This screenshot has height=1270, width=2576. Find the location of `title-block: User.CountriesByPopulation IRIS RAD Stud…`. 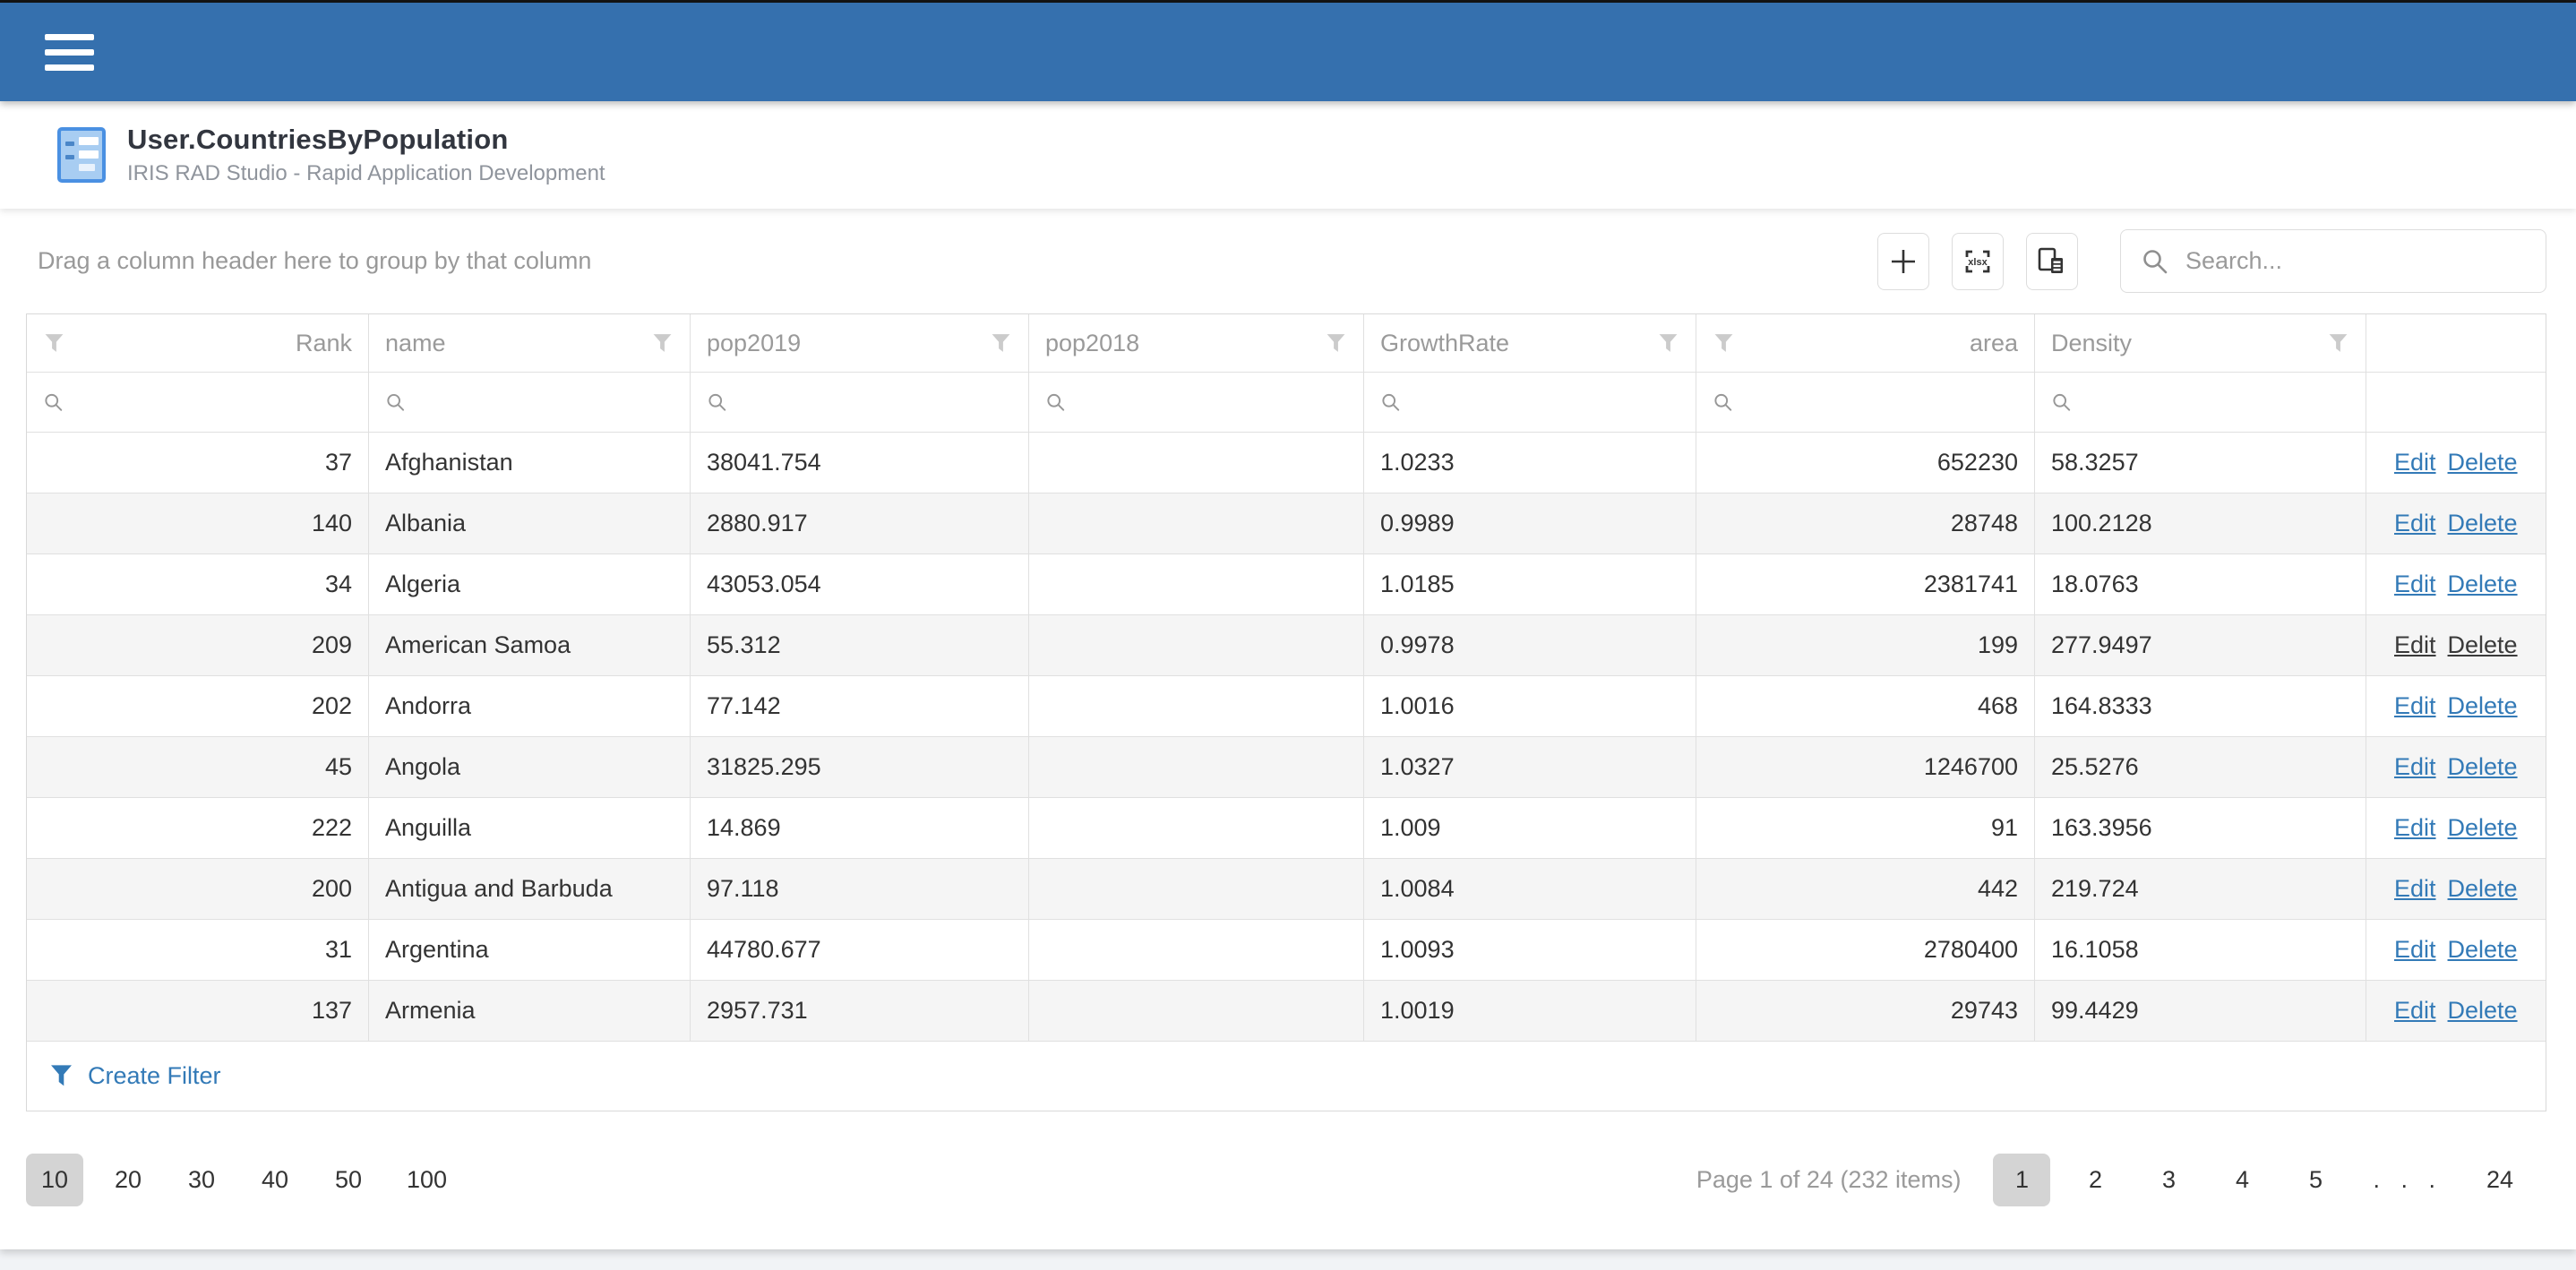

title-block: User.CountriesByPopulation IRIS RAD Stud… is located at coordinates (366, 155).